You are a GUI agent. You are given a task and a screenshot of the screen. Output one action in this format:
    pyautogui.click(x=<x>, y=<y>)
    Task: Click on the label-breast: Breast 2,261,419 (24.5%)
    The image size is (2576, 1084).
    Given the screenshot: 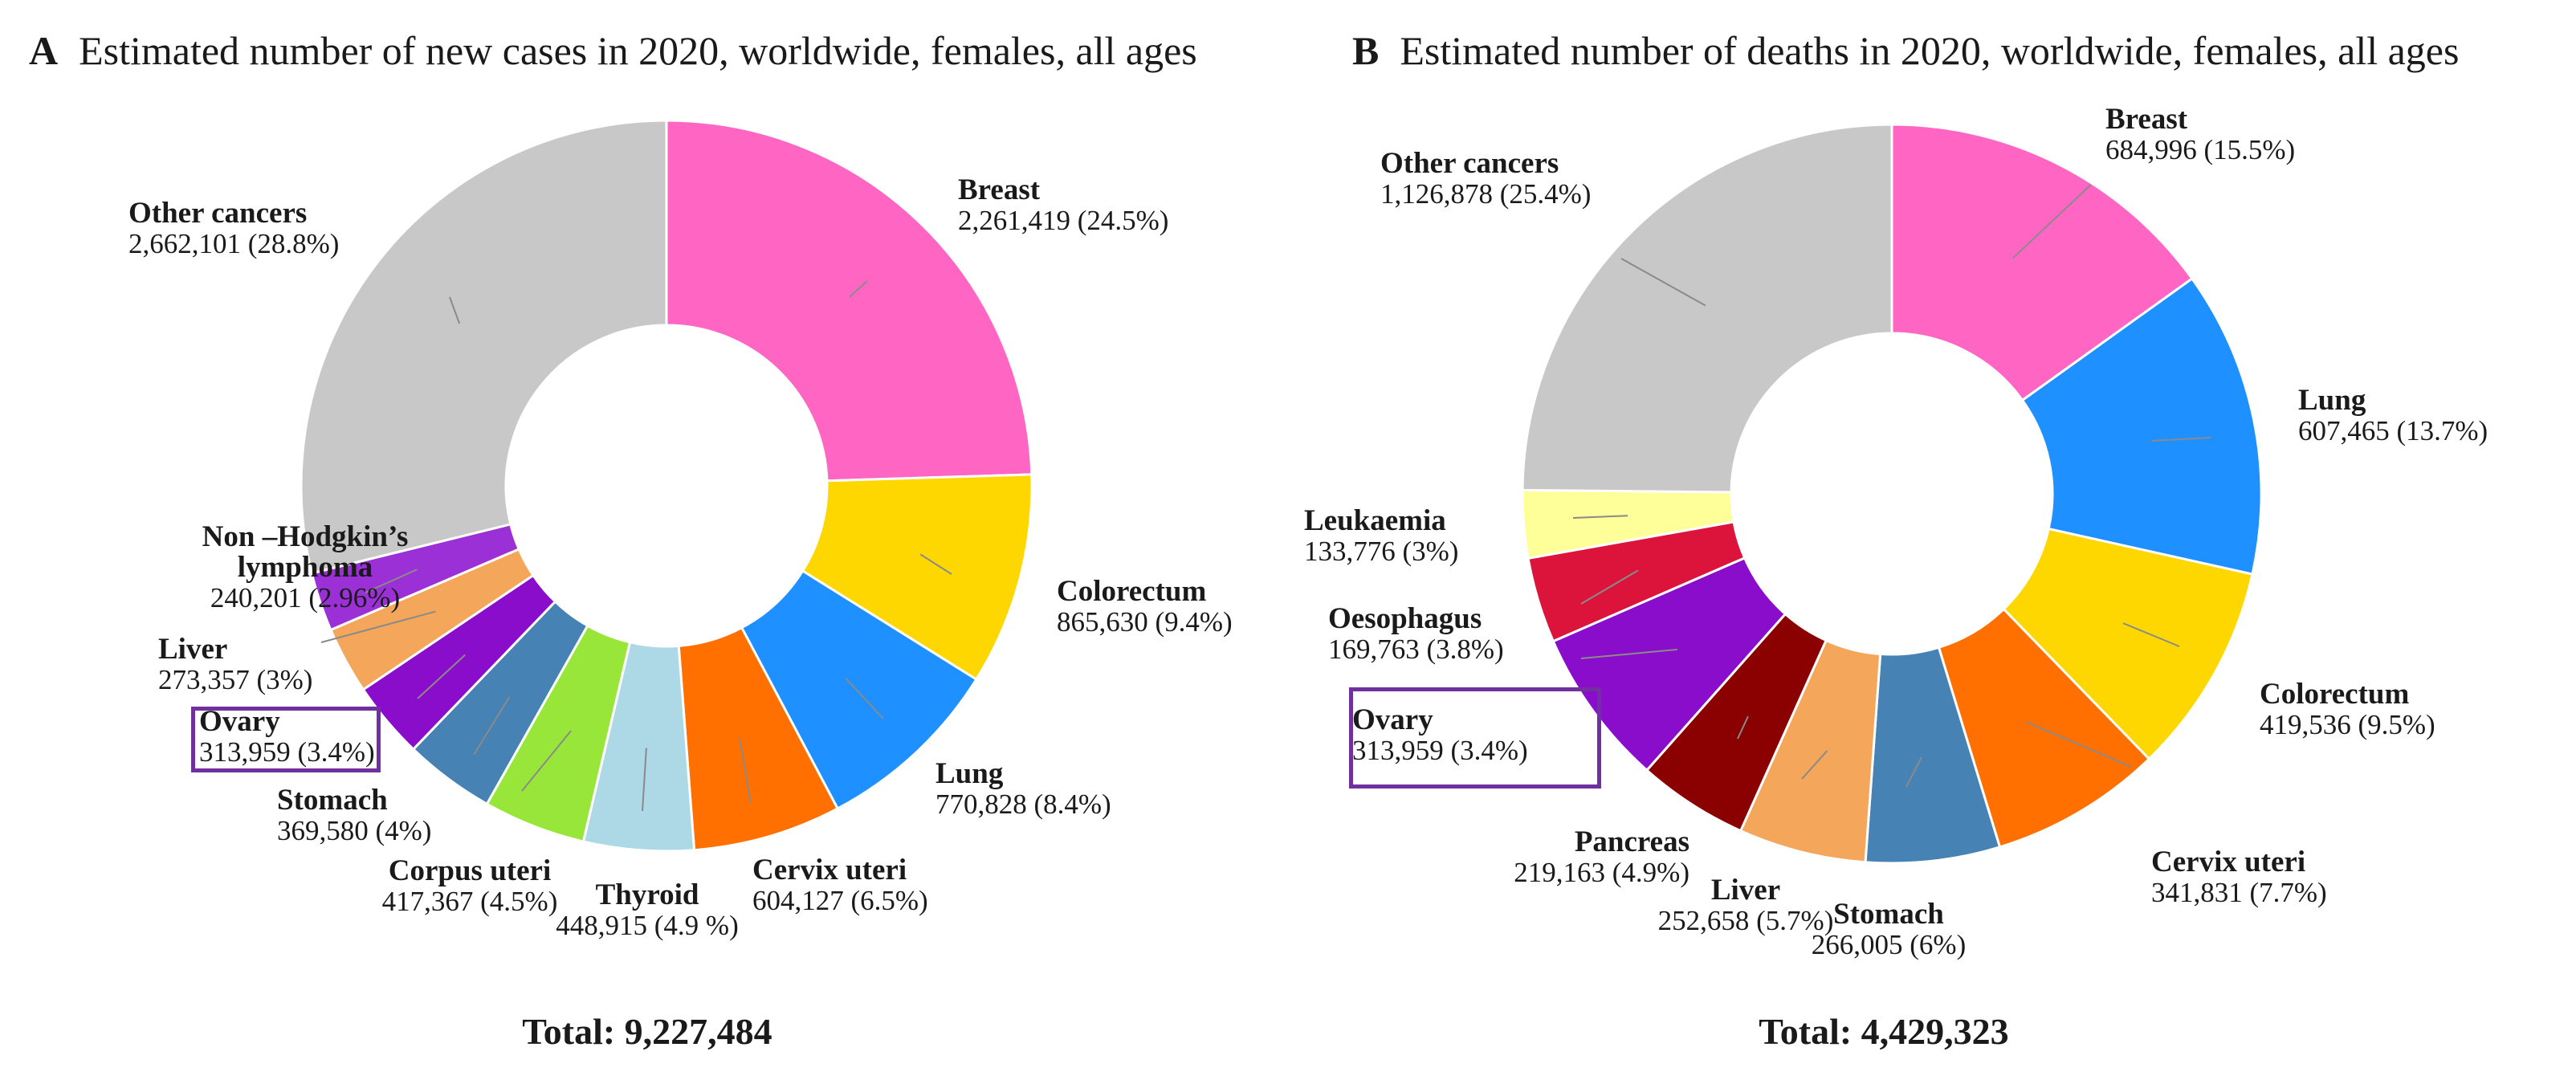 What is the action you would take?
    pyautogui.click(x=1063, y=205)
    